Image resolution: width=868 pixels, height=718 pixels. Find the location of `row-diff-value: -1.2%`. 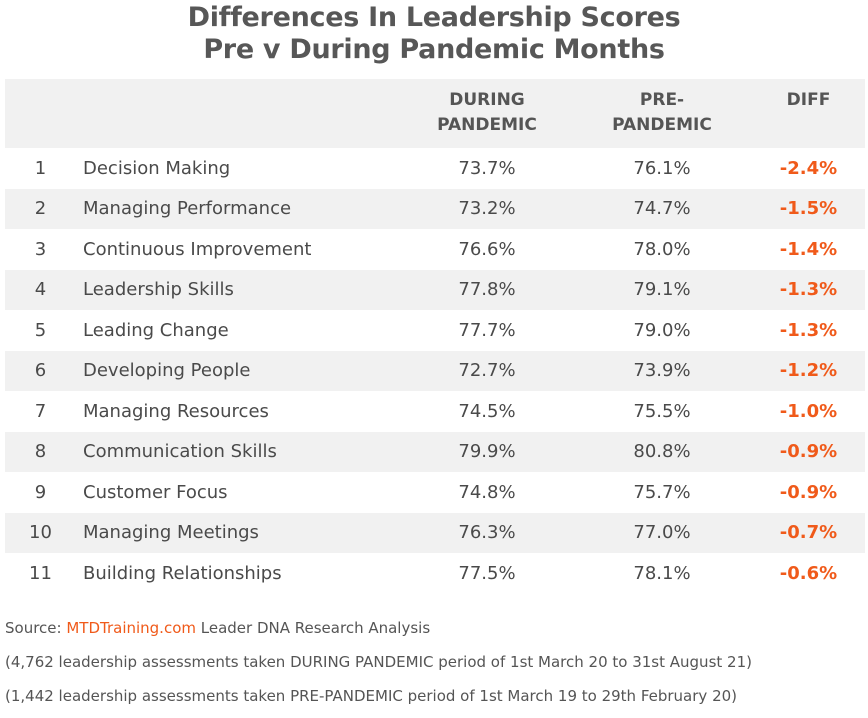

row-diff-value: -1.2% is located at coordinates (808, 371).